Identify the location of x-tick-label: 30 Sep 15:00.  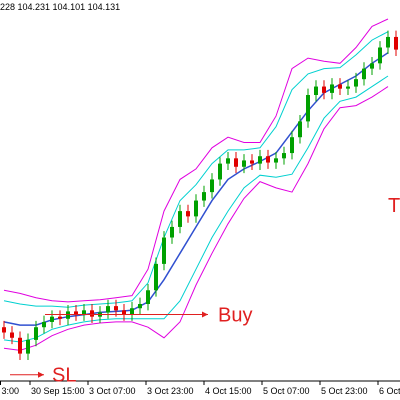
(58, 391).